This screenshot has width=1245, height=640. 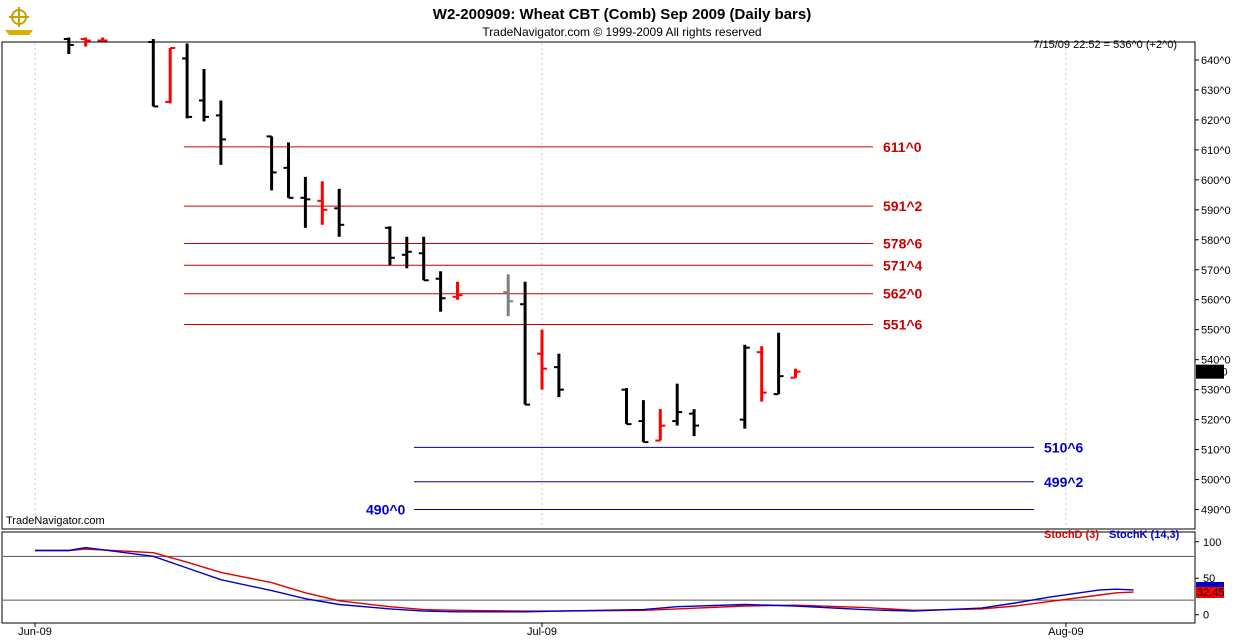 I want to click on resistance-label: 551^6, so click(x=903, y=324).